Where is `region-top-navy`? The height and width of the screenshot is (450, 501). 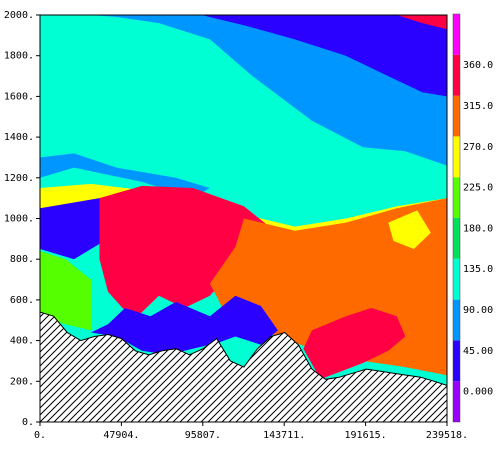
region-top-navy is located at coordinates (324, 56).